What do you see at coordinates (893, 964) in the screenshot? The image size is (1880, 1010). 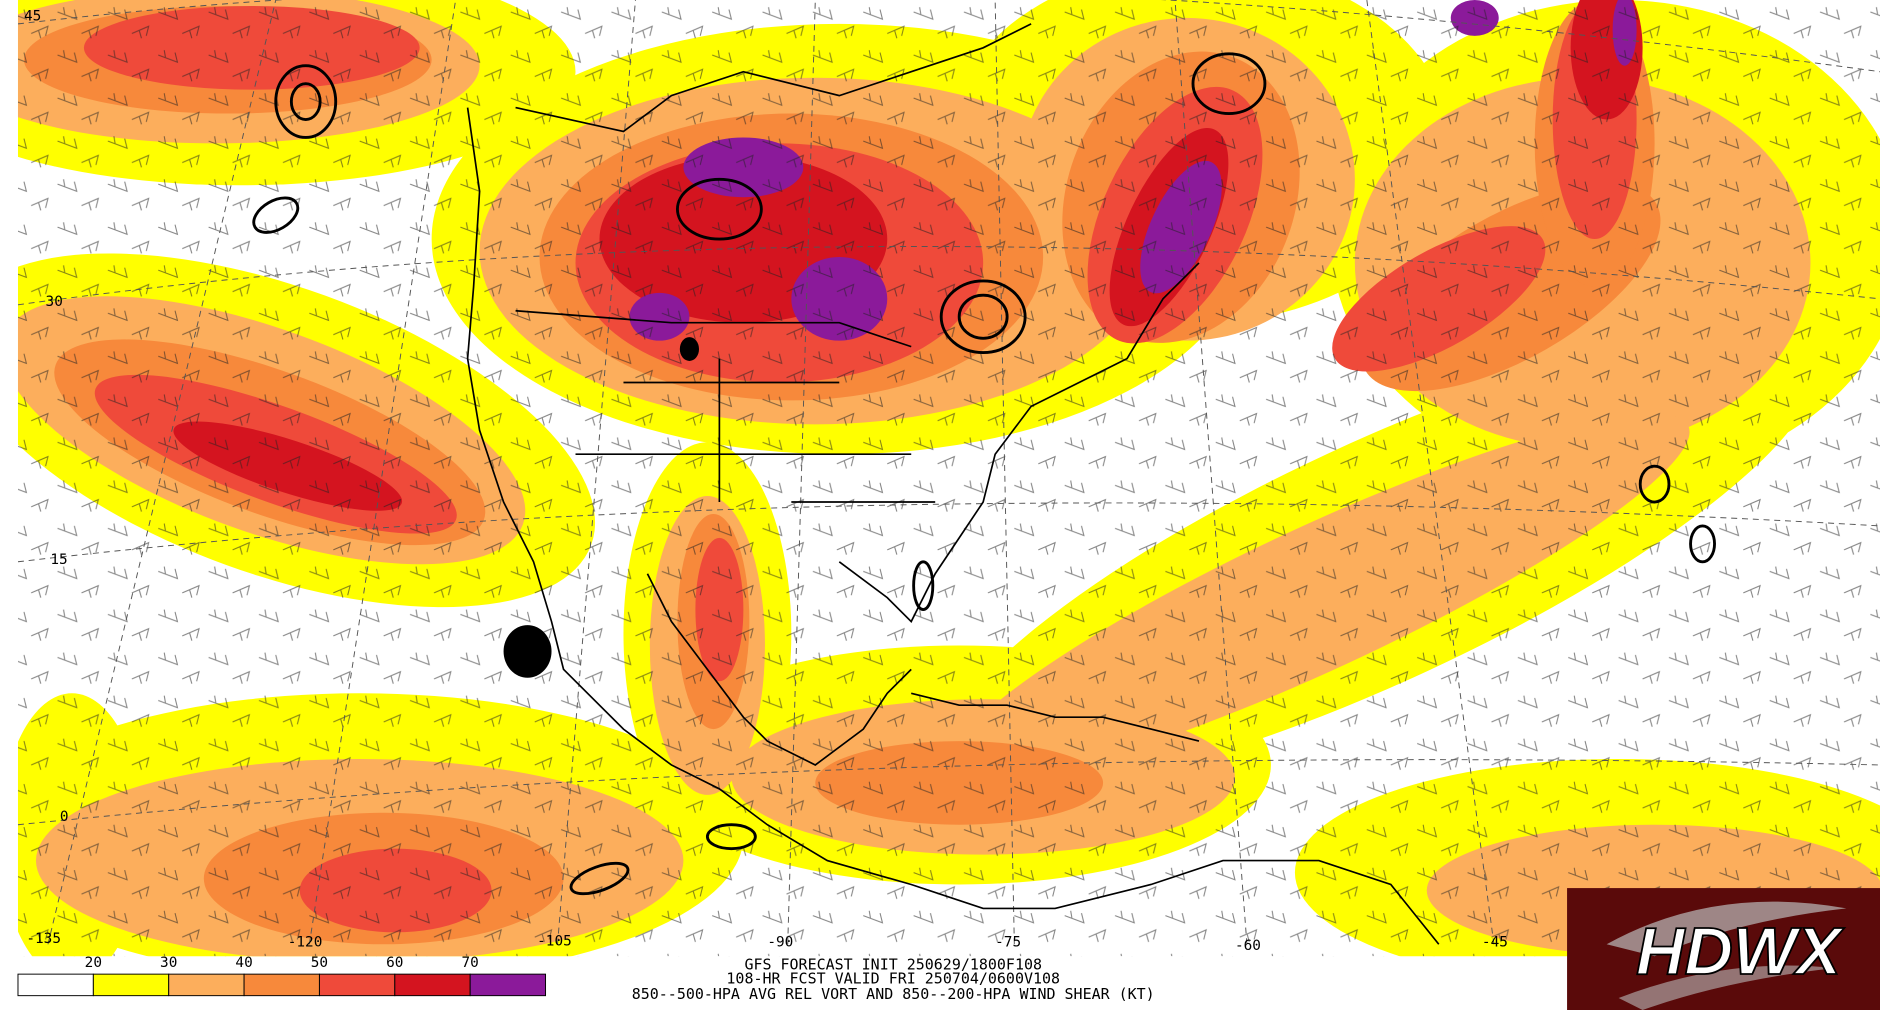 I see `caption-line: GFS FORECAST INIT 250629/1800F108` at bounding box center [893, 964].